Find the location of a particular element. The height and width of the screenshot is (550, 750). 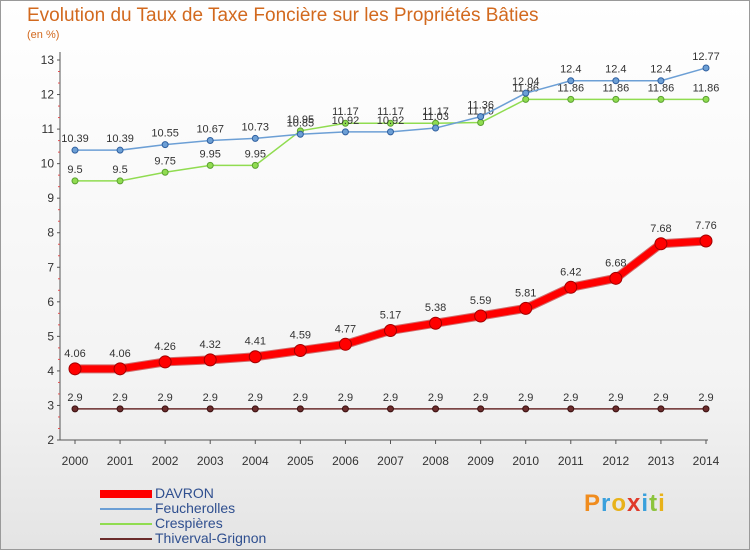

data-label-crespi-res: 9.75 is located at coordinates (164, 161).